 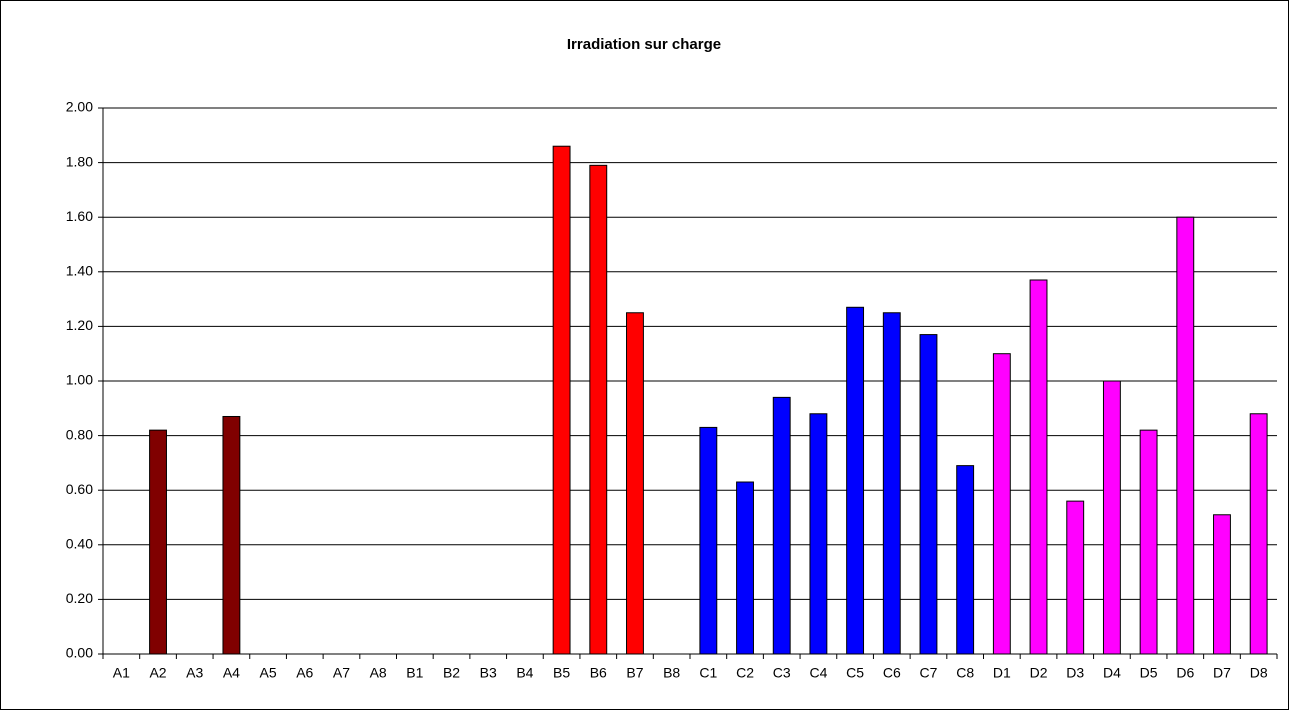 What do you see at coordinates (304, 673) in the screenshot?
I see `x-tick-label: A6` at bounding box center [304, 673].